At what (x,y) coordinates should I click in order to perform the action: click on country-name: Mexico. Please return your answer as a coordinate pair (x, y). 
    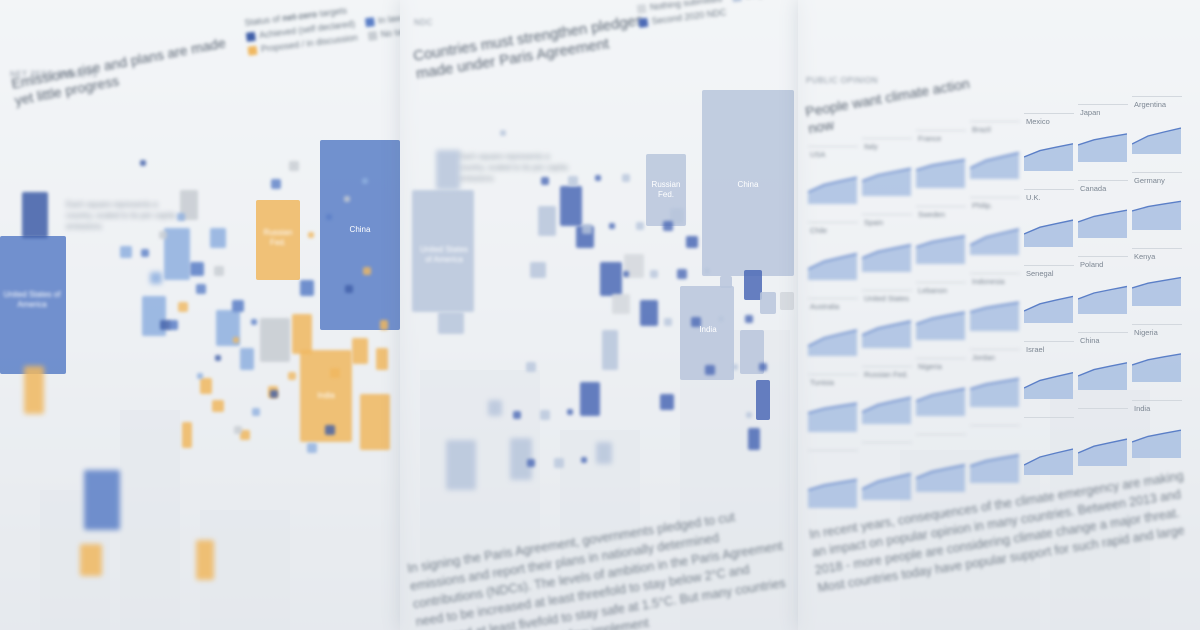
    Looking at the image, I should click on (1038, 121).